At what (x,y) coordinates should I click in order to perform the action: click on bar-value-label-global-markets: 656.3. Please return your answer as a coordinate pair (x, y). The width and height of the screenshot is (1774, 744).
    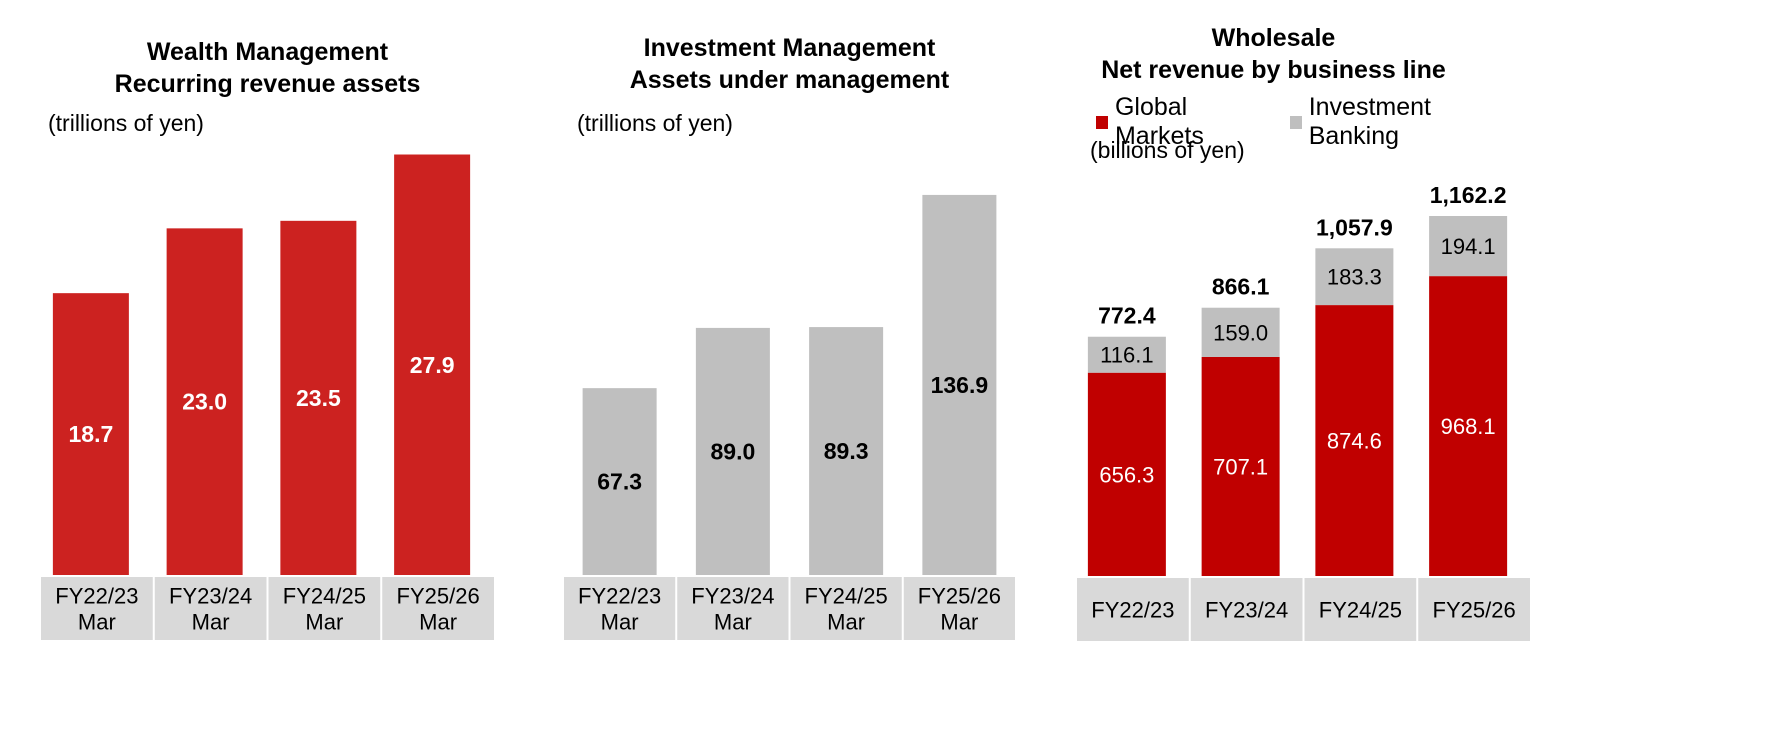
    Looking at the image, I should click on (1126, 474).